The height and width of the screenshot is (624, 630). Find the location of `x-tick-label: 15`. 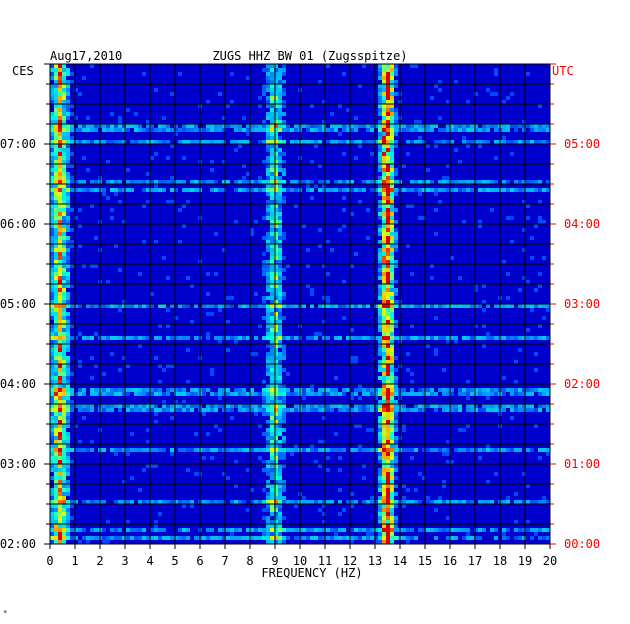

x-tick-label: 15 is located at coordinates (425, 561).